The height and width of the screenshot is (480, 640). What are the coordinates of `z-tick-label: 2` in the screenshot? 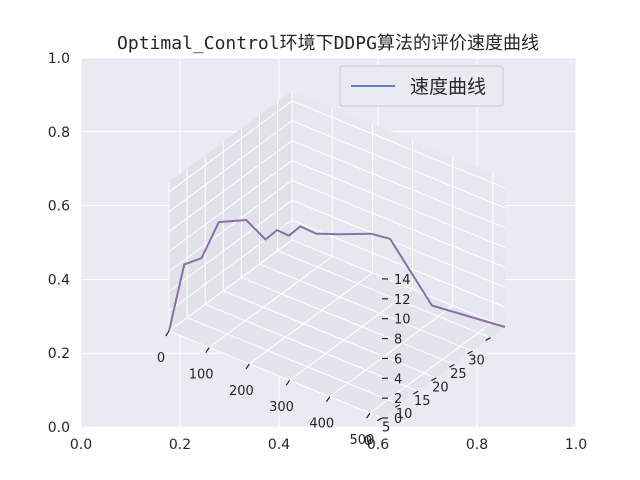 It's located at (398, 399).